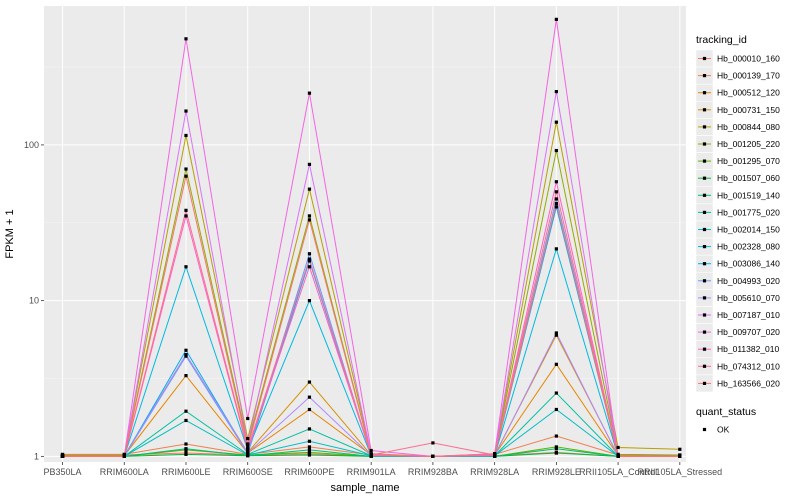 The image size is (800, 500). What do you see at coordinates (748, 59) in the screenshot?
I see `legend-label: Hb_000010_160` at bounding box center [748, 59].